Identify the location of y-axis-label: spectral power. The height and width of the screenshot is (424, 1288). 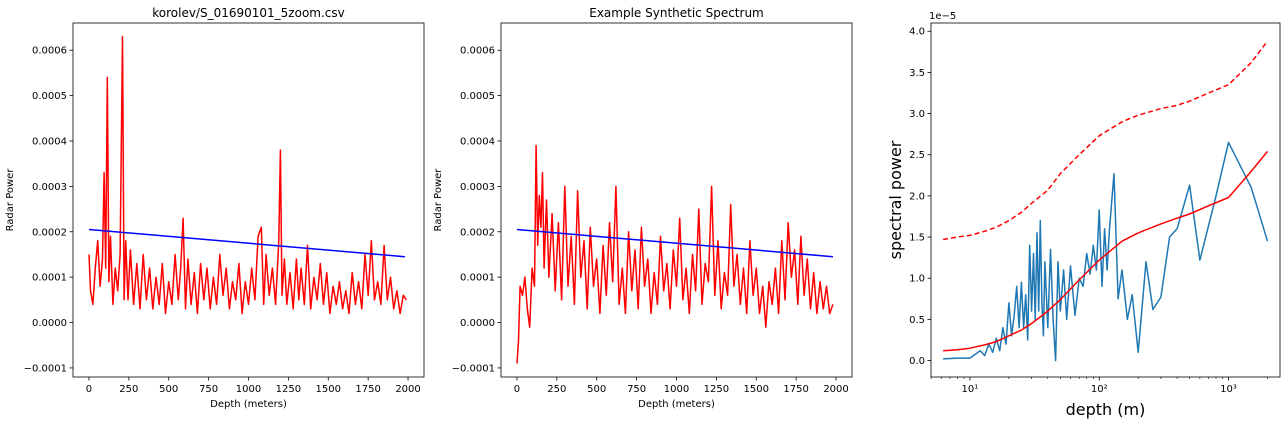
(895, 199).